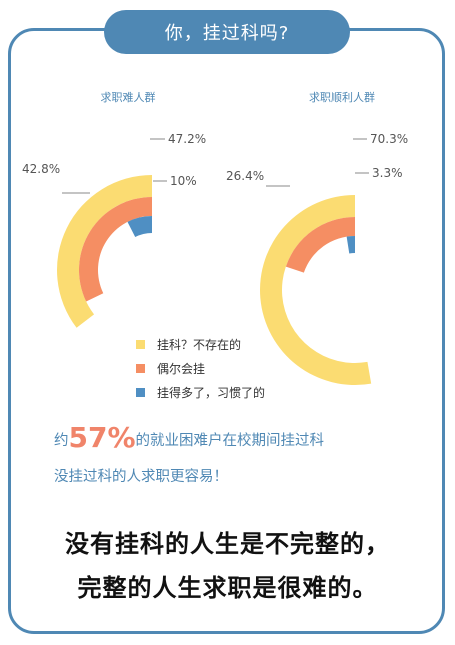 This screenshot has width=455, height=645. Describe the element at coordinates (316, 290) in the screenshot. I see `ring-smooth-never` at that location.